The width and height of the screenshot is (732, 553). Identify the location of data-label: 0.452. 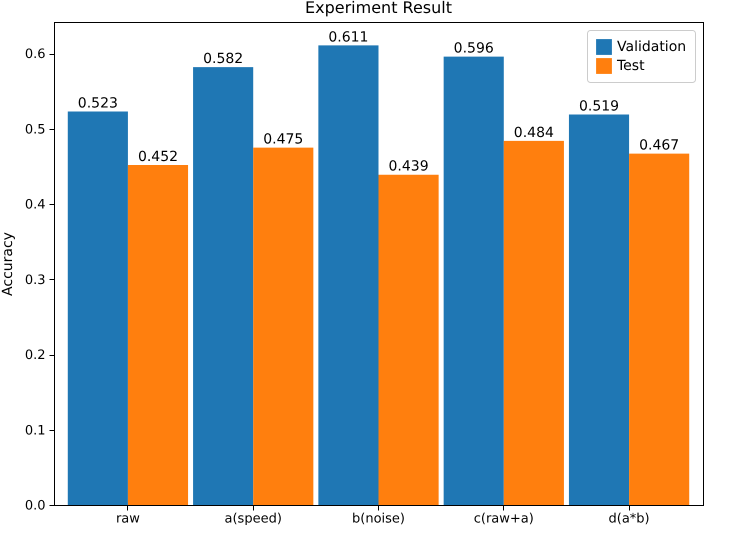
(158, 156).